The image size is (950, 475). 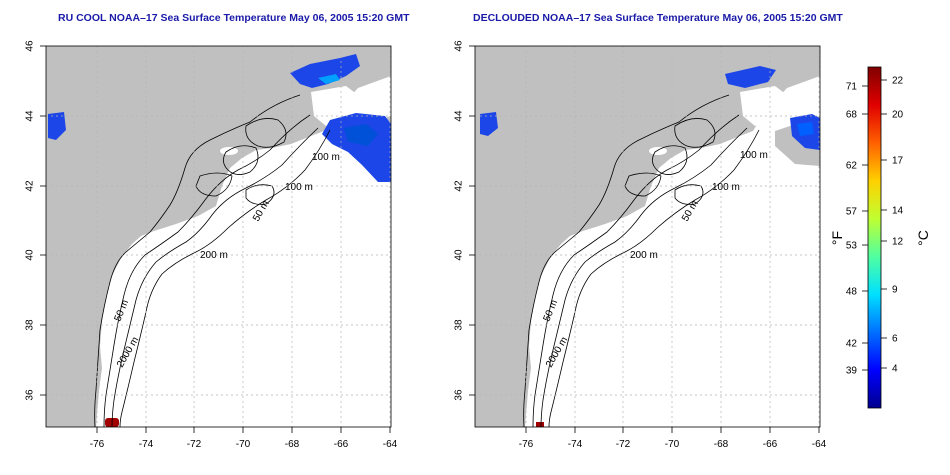 What do you see at coordinates (852, 166) in the screenshot?
I see `f-tick-label: 62` at bounding box center [852, 166].